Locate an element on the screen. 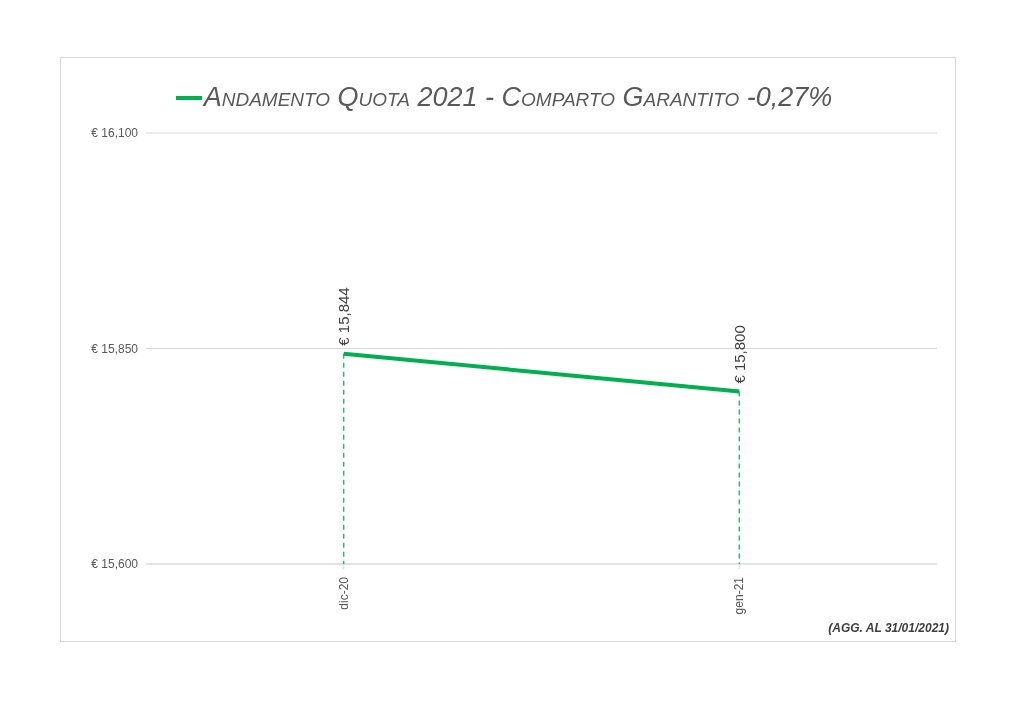  x-tick-label: dic-20 is located at coordinates (343, 593).